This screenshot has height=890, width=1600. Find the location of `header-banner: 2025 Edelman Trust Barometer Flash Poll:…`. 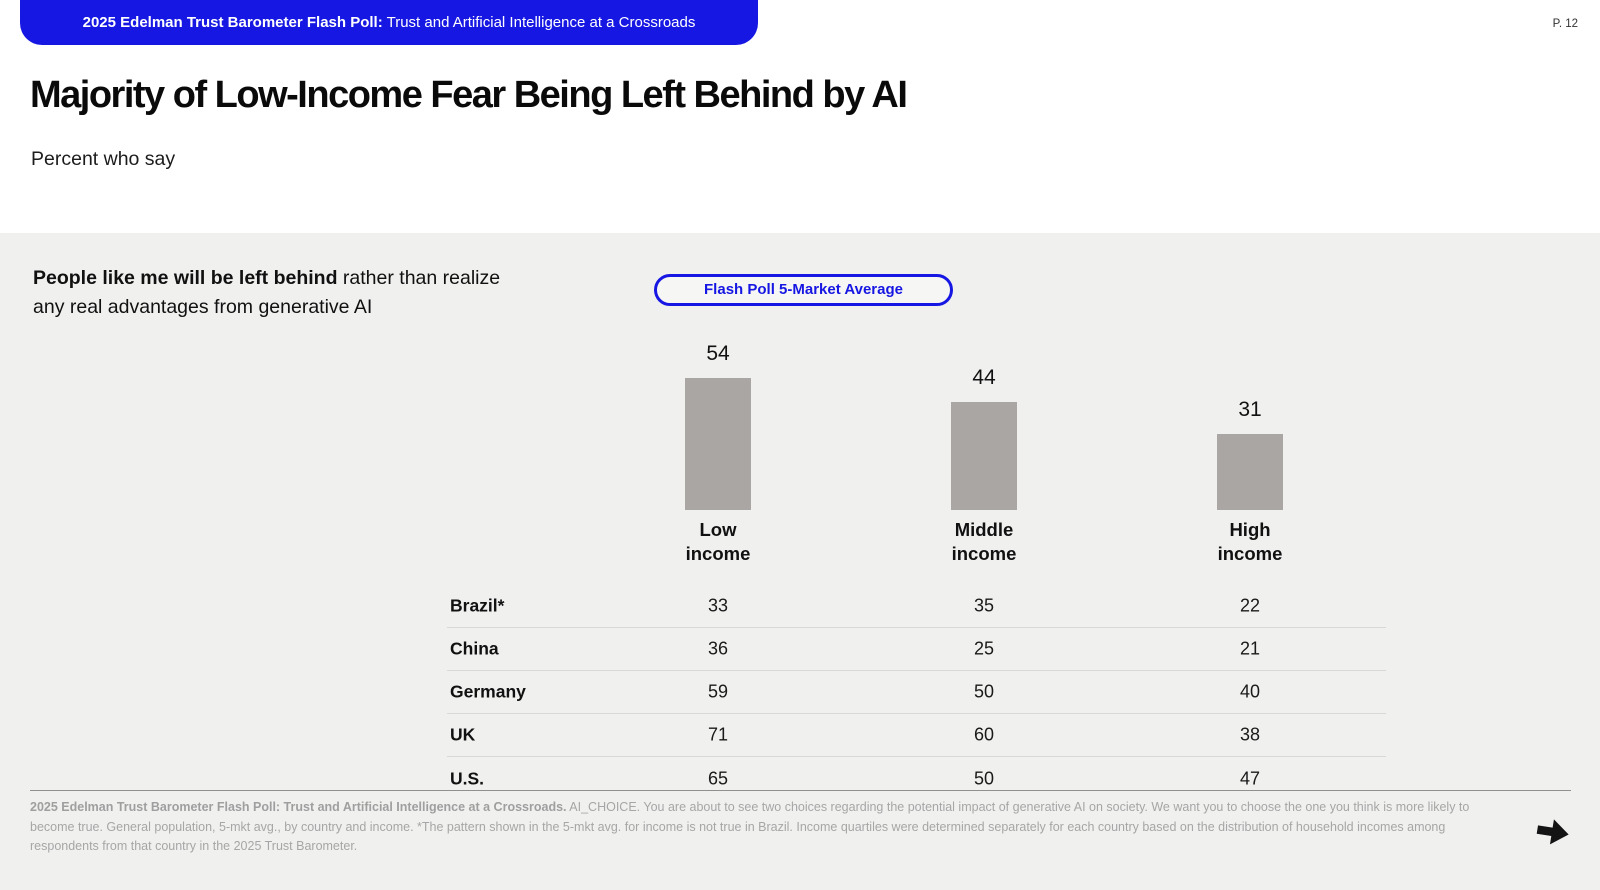

header-banner: 2025 Edelman Trust Barometer Flash Poll:… is located at coordinates (389, 22).